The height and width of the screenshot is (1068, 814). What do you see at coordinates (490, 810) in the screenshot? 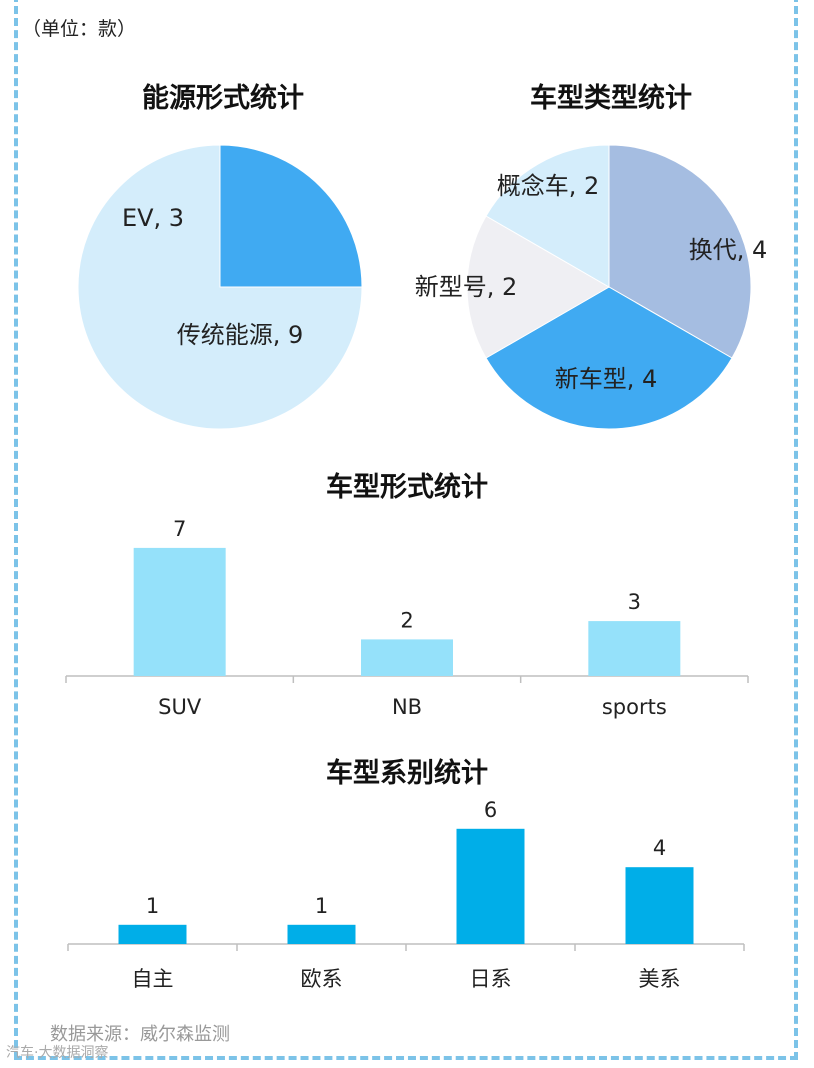
I see `bar2-value-2: 6` at bounding box center [490, 810].